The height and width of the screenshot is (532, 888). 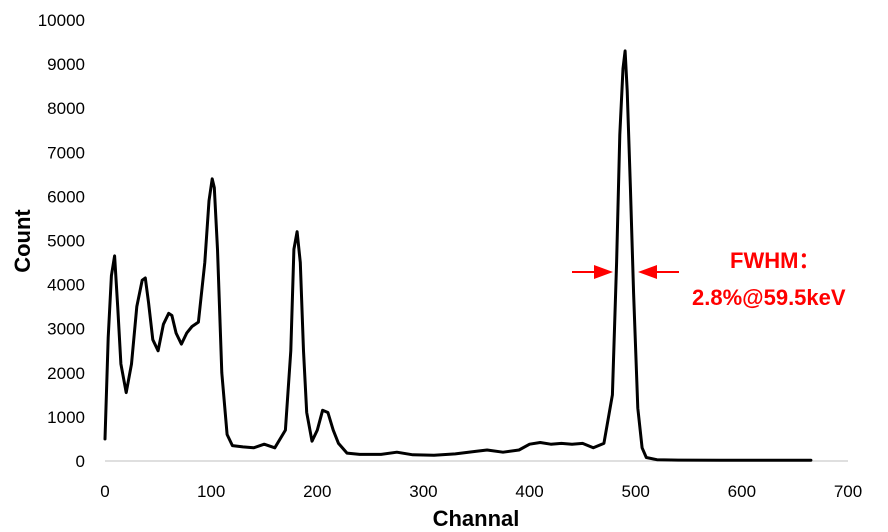 What do you see at coordinates (66, 373) in the screenshot?
I see `y-tick-label: 2000` at bounding box center [66, 373].